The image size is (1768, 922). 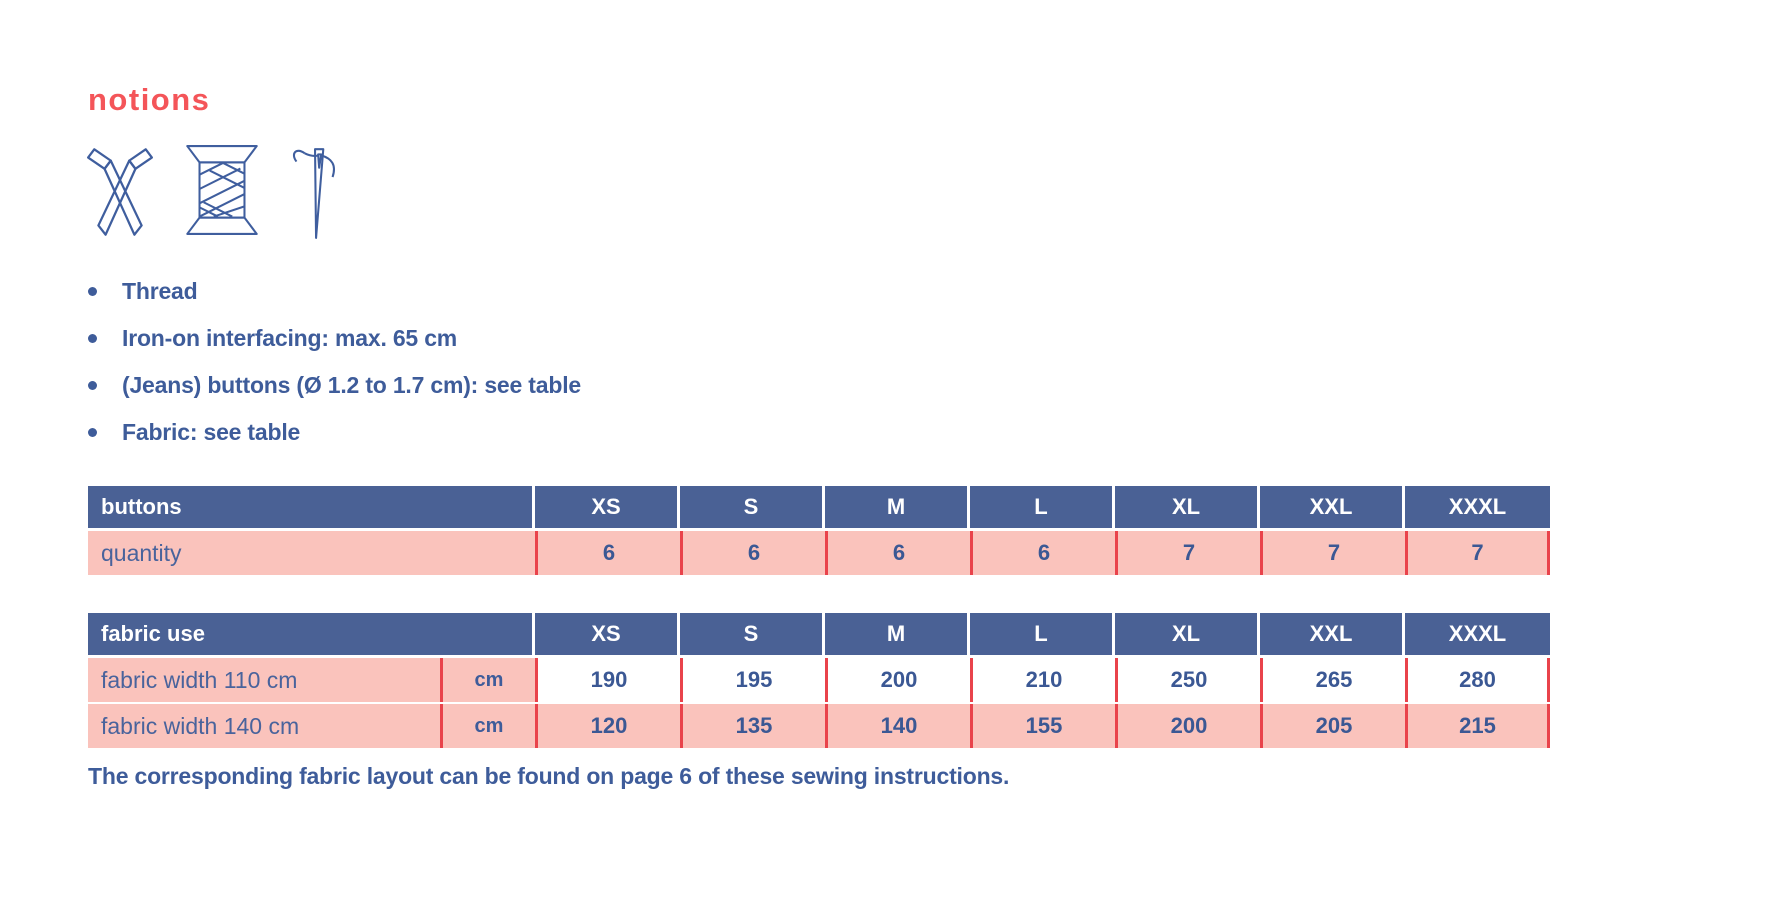 What do you see at coordinates (160, 291) in the screenshot?
I see `list-item-text: Thread` at bounding box center [160, 291].